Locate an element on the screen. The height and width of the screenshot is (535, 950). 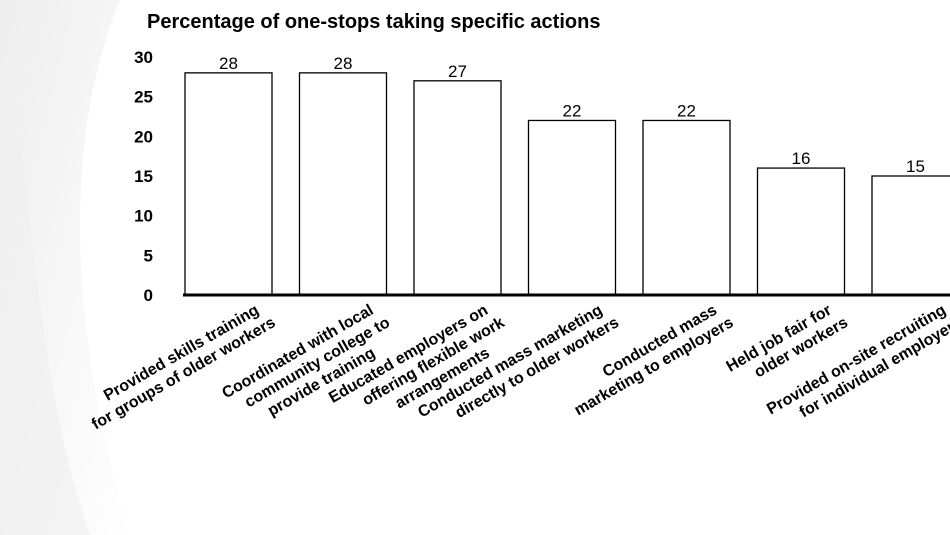
y-tick-label: 15 is located at coordinates (143, 176).